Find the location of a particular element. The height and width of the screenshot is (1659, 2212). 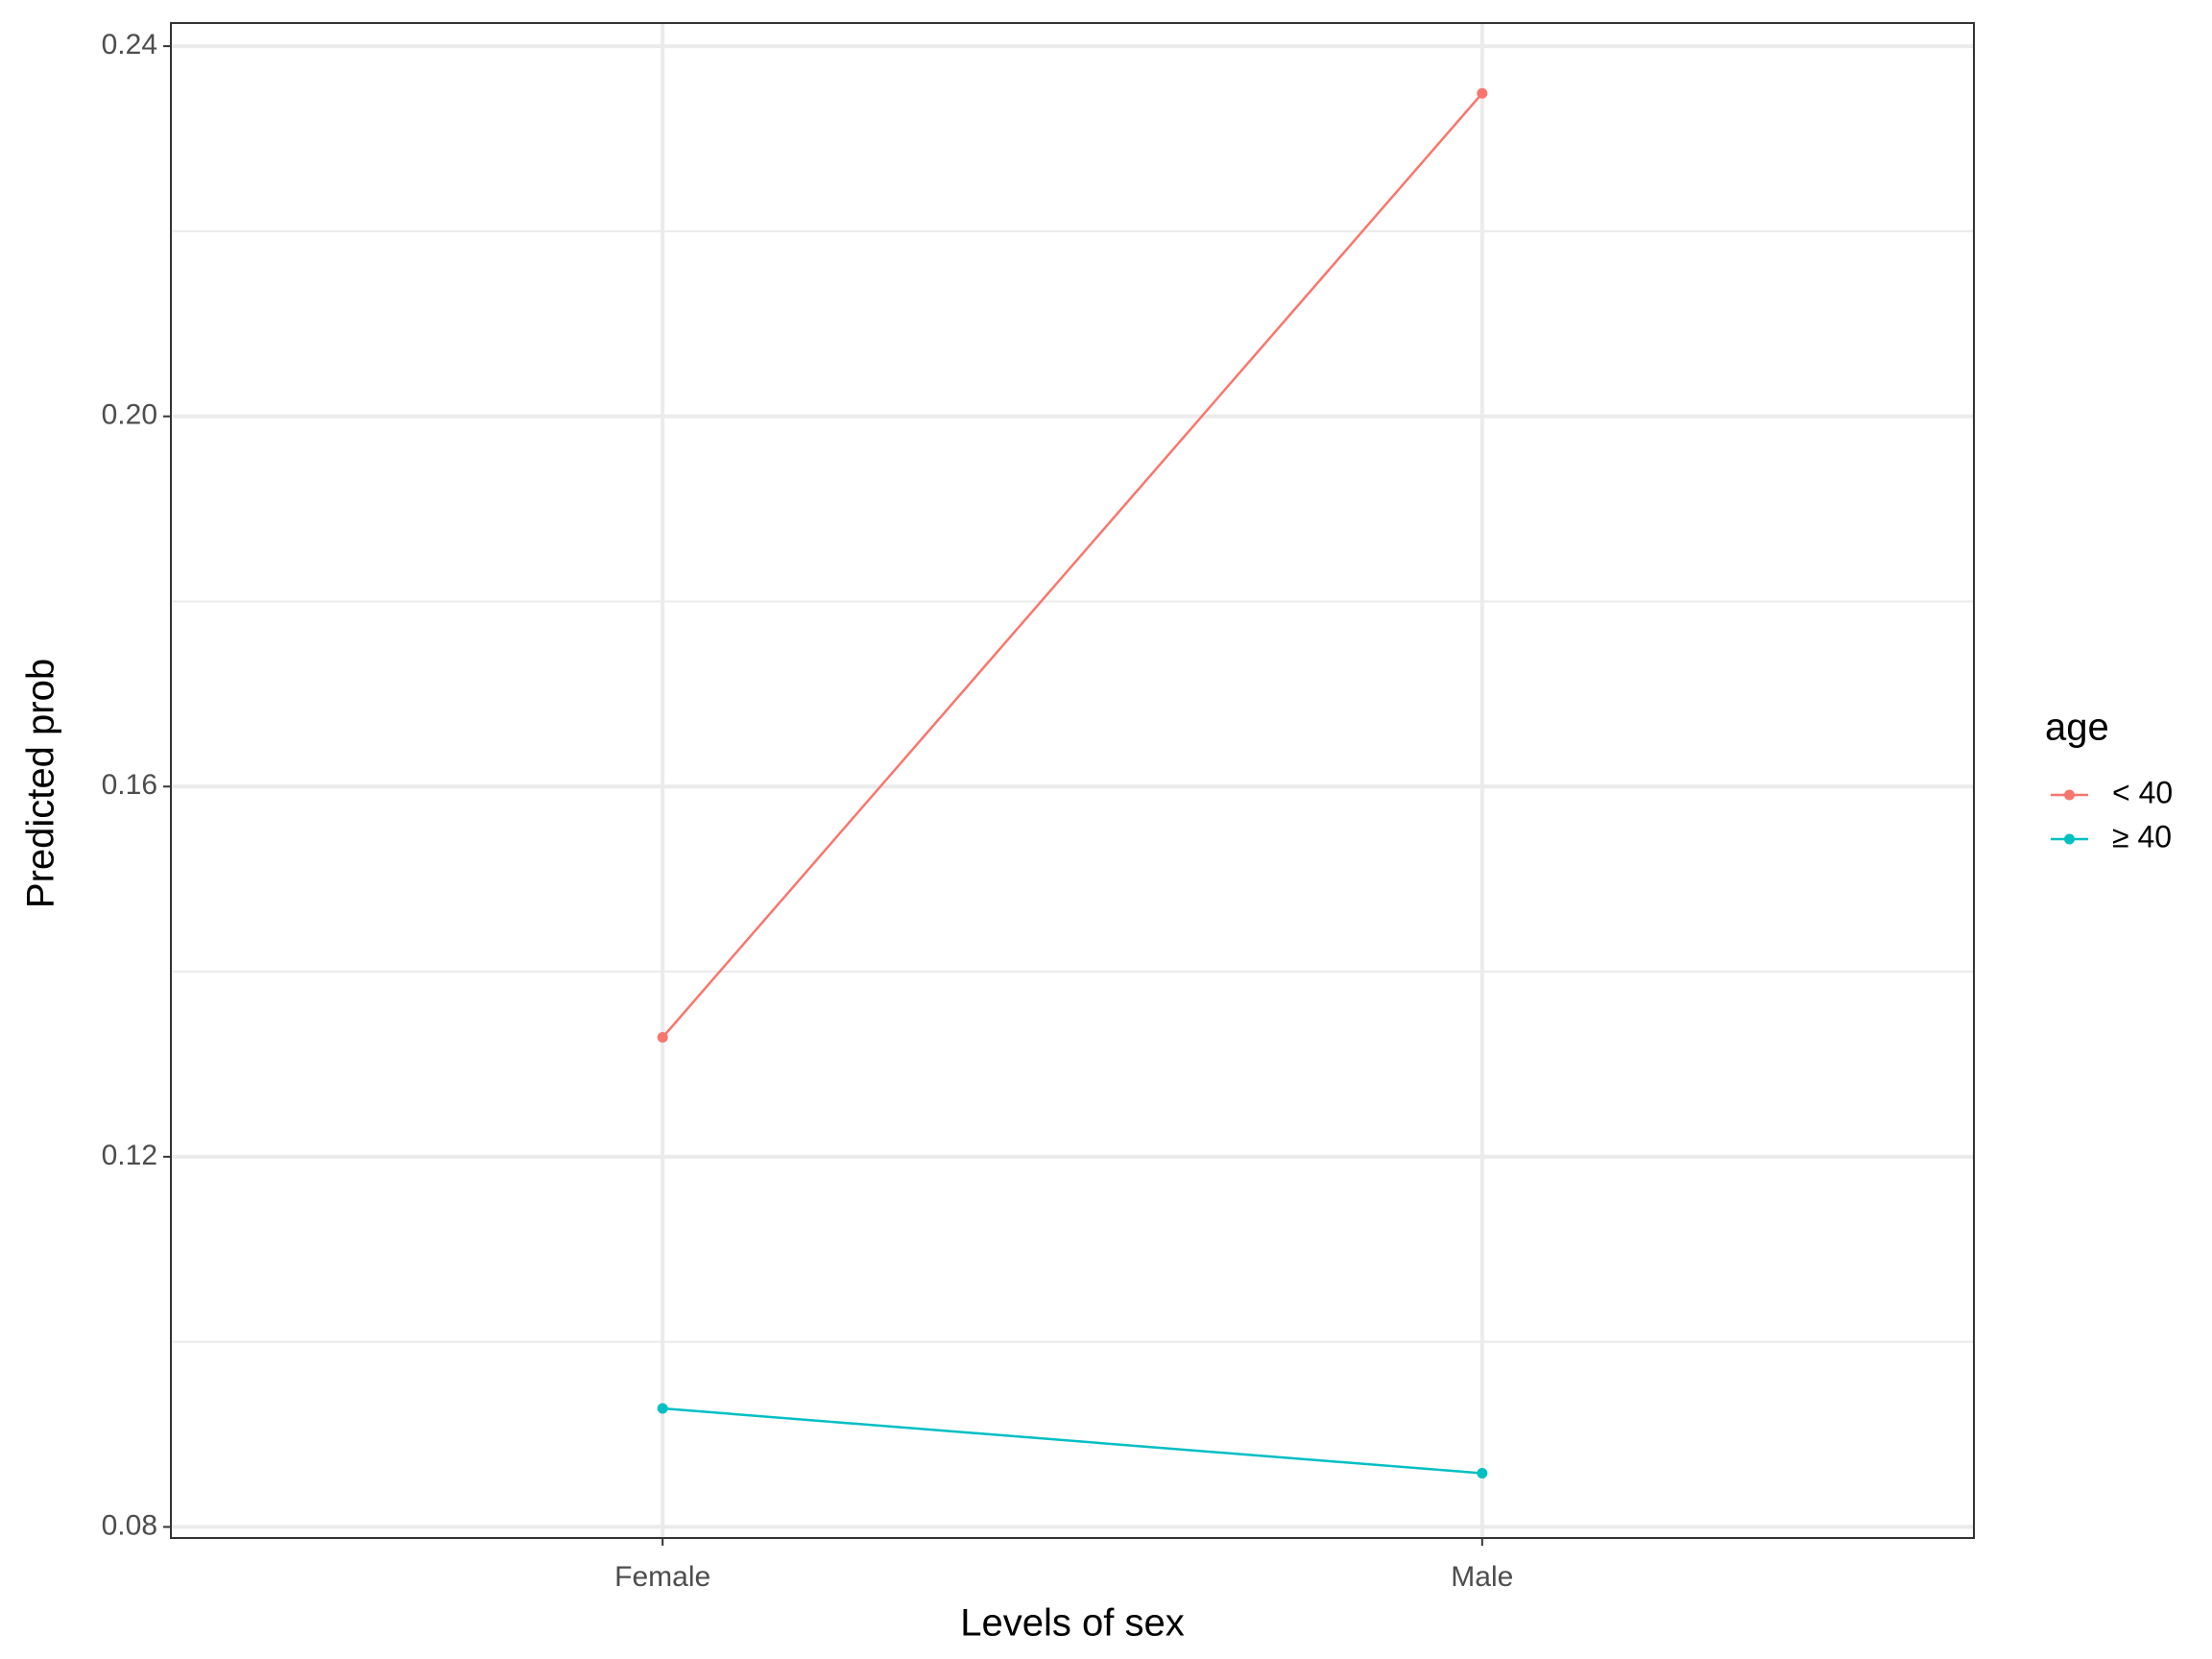

series-line is located at coordinates (1072, 1441).